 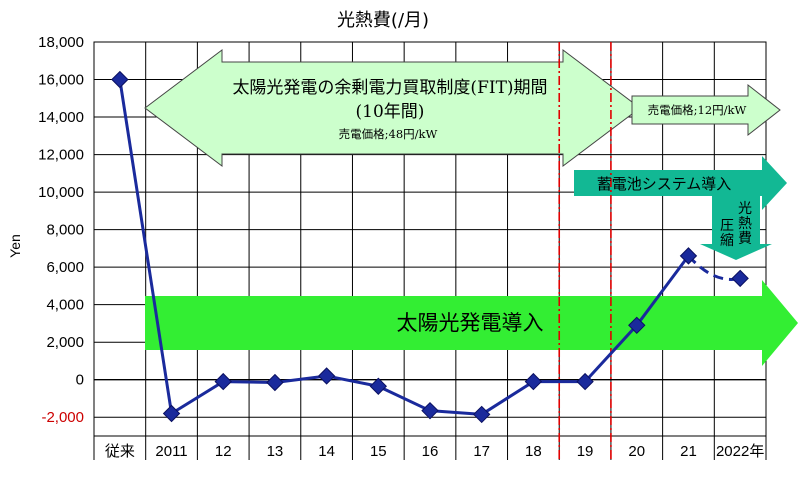 What do you see at coordinates (223, 451) in the screenshot?
I see `x-tick-label: 12` at bounding box center [223, 451].